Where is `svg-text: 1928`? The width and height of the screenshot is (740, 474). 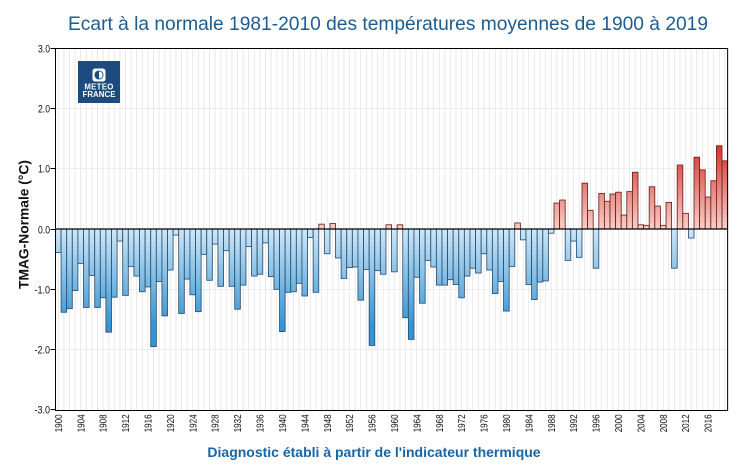
svg-text: 1928 is located at coordinates (216, 423).